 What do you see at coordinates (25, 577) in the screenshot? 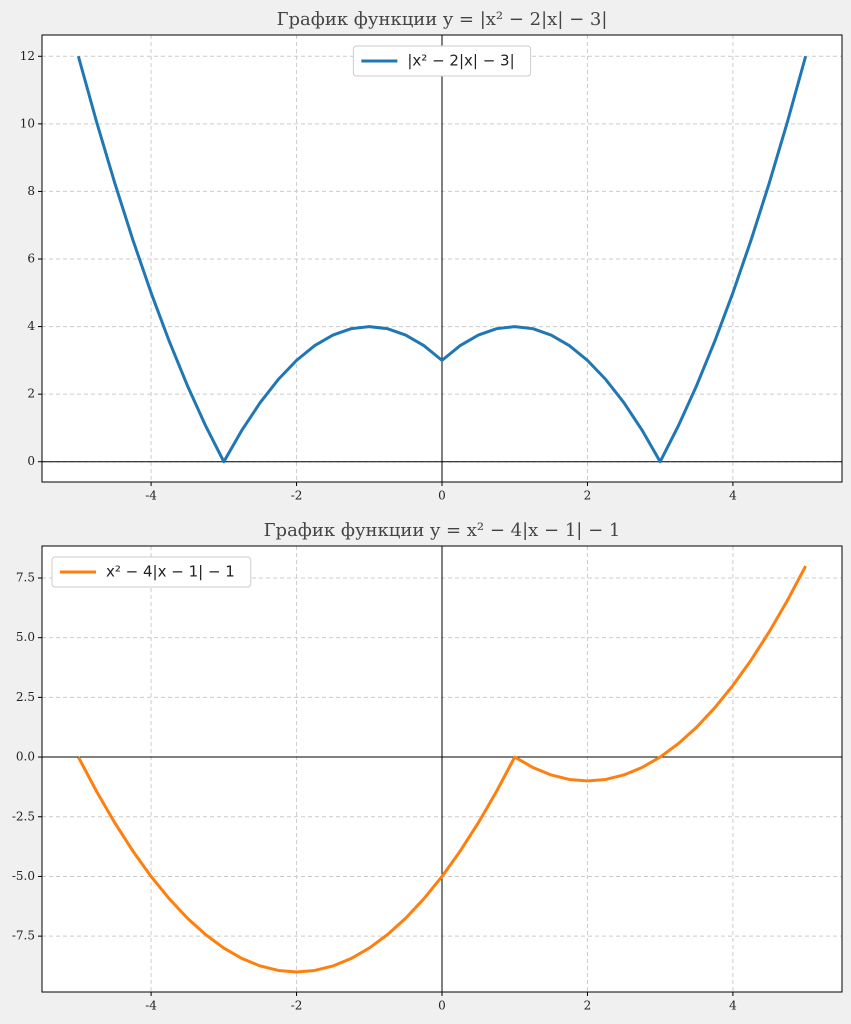
I see `y-tick-label: 7.5` at bounding box center [25, 577].